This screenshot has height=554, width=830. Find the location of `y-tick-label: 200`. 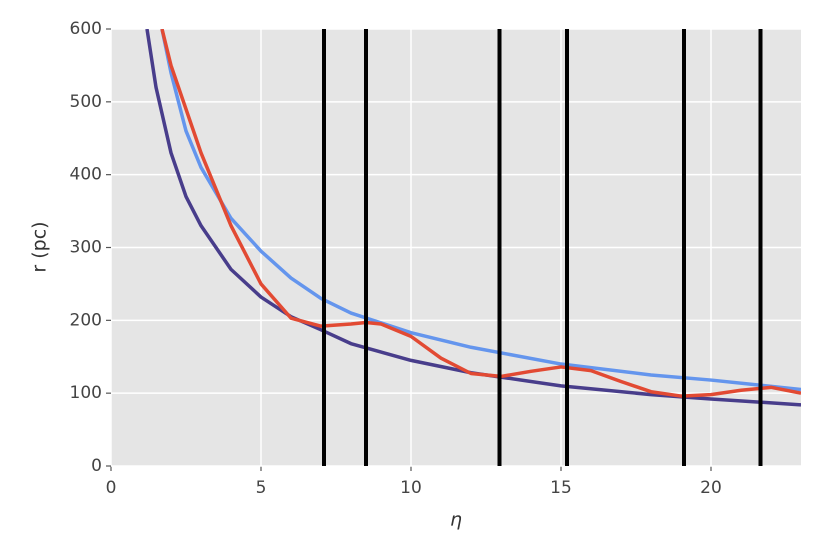

y-tick-label: 200 is located at coordinates (86, 320).